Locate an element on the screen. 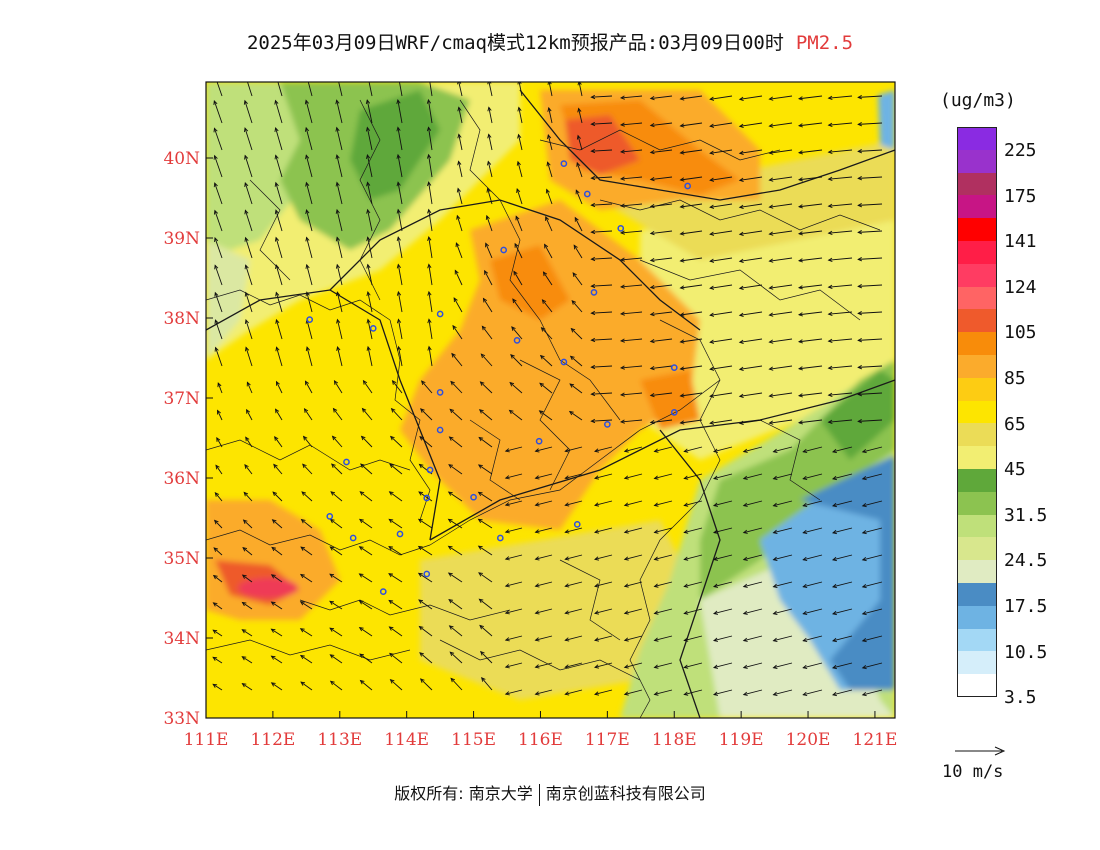 This screenshot has width=1100, height=850. lon-tick-label: 113E is located at coordinates (339, 740).